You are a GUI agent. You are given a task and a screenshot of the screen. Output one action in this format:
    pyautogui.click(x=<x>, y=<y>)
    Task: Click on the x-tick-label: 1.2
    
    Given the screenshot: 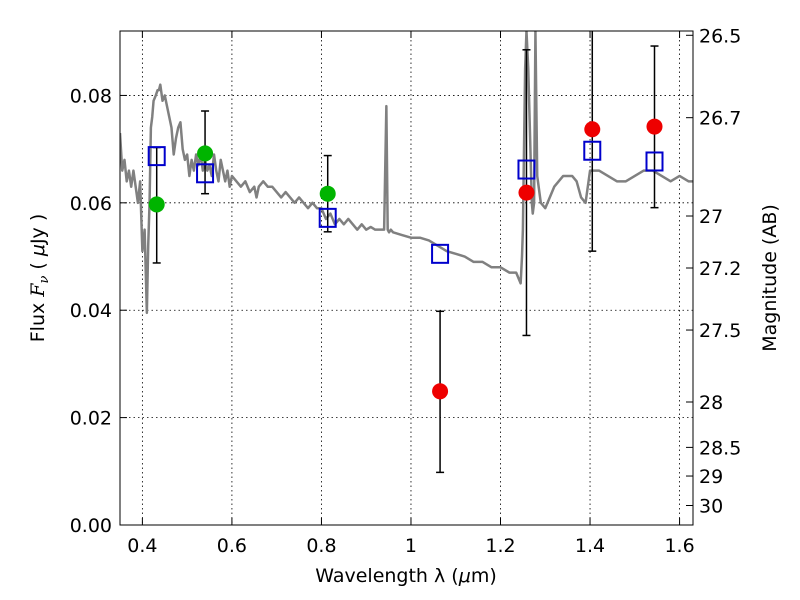 What is the action you would take?
    pyautogui.click(x=500, y=546)
    